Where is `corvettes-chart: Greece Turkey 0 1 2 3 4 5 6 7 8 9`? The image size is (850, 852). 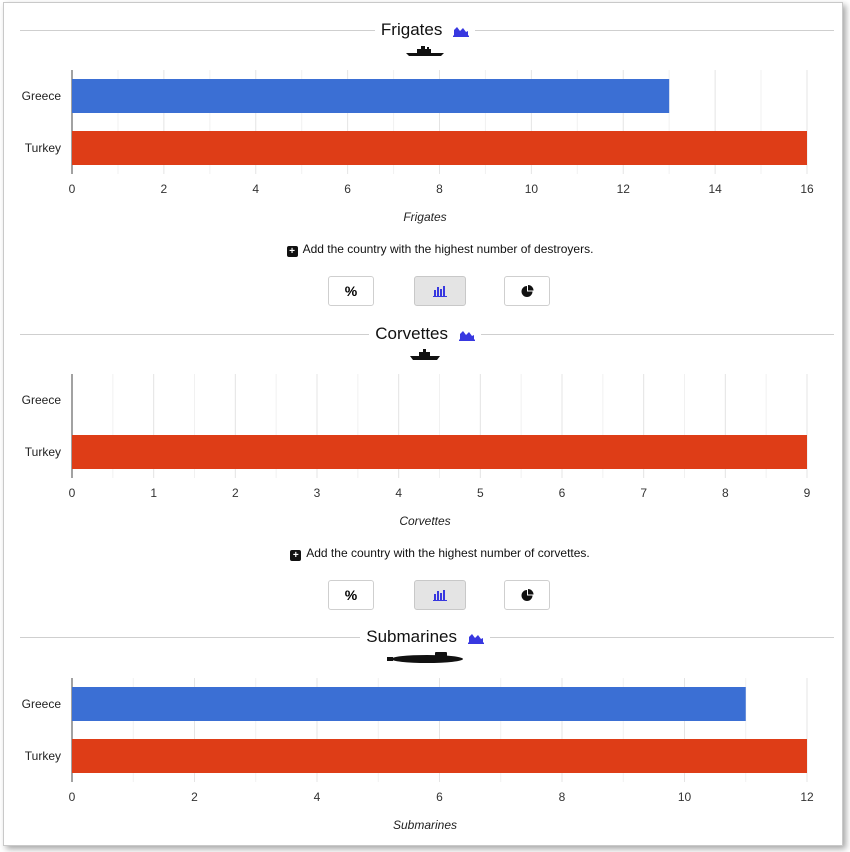
corvettes-chart: Greece Turkey 0 1 2 3 4 5 6 7 8 9 is located at coordinates (416, 437).